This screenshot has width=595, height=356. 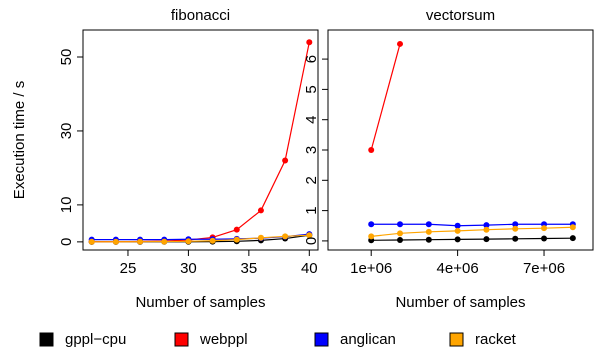 What do you see at coordinates (311, 59) in the screenshot?
I see `y-tick-label: 6` at bounding box center [311, 59].